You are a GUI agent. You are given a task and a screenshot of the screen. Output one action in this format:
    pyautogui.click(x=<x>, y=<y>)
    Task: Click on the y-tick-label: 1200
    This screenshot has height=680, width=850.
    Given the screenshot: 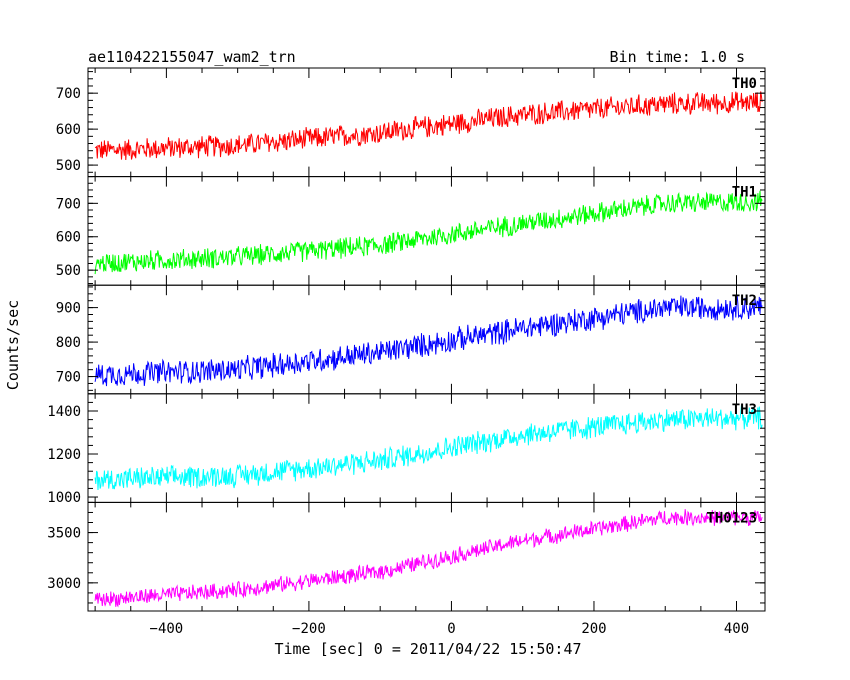 What is the action you would take?
    pyautogui.click(x=64, y=455)
    